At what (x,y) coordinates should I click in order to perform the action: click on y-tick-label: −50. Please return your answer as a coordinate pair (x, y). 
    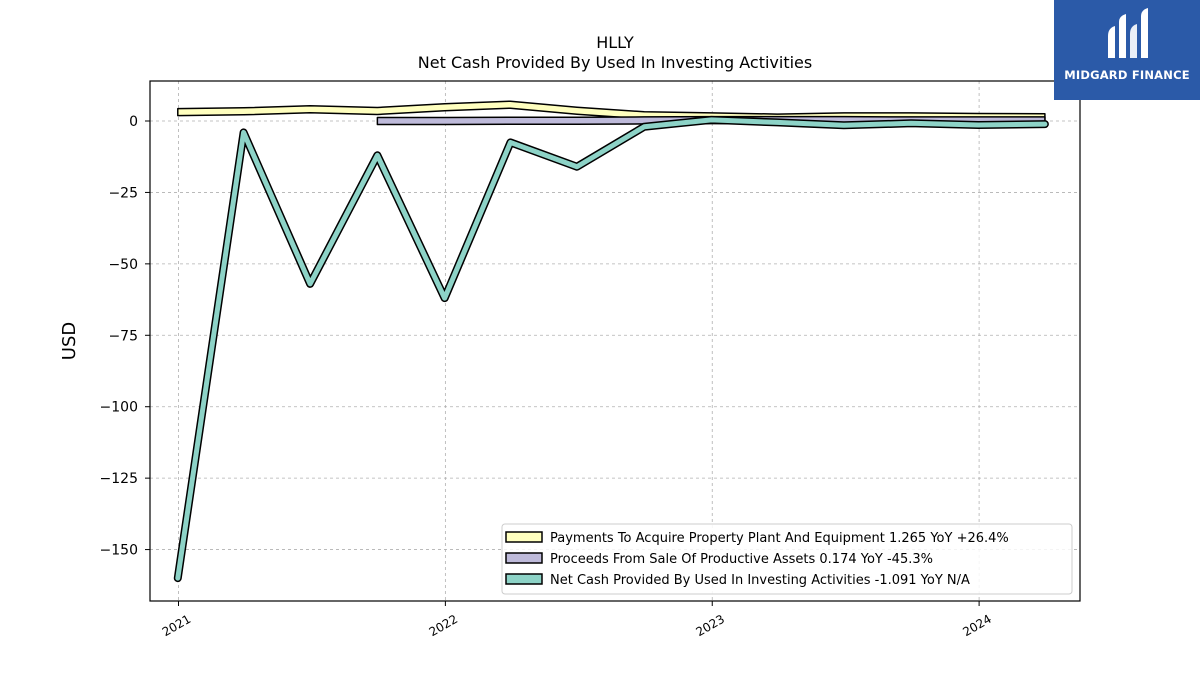
    Looking at the image, I should click on (123, 265).